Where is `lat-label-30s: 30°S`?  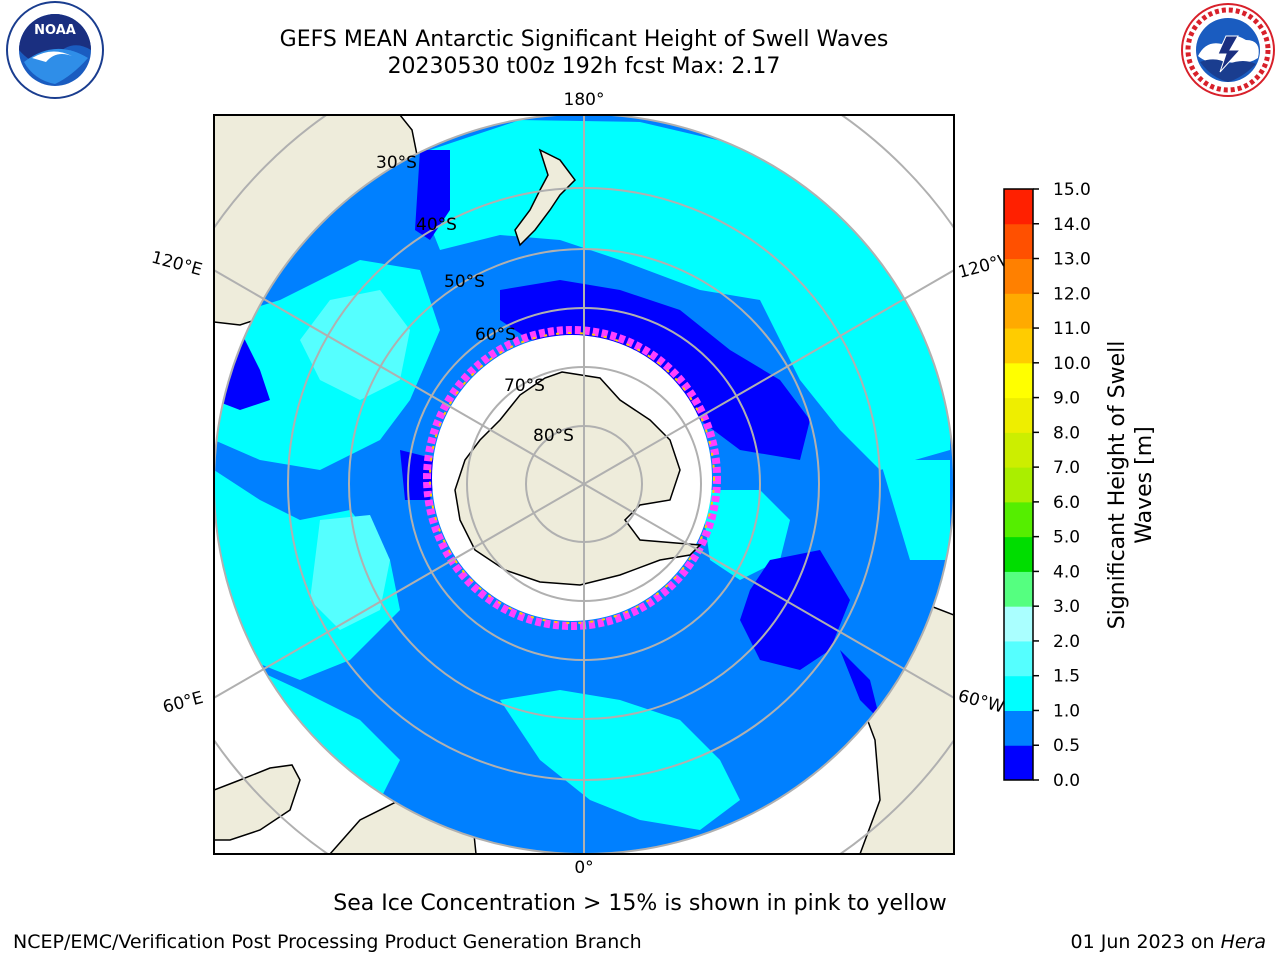 lat-label-30s: 30°S is located at coordinates (396, 163).